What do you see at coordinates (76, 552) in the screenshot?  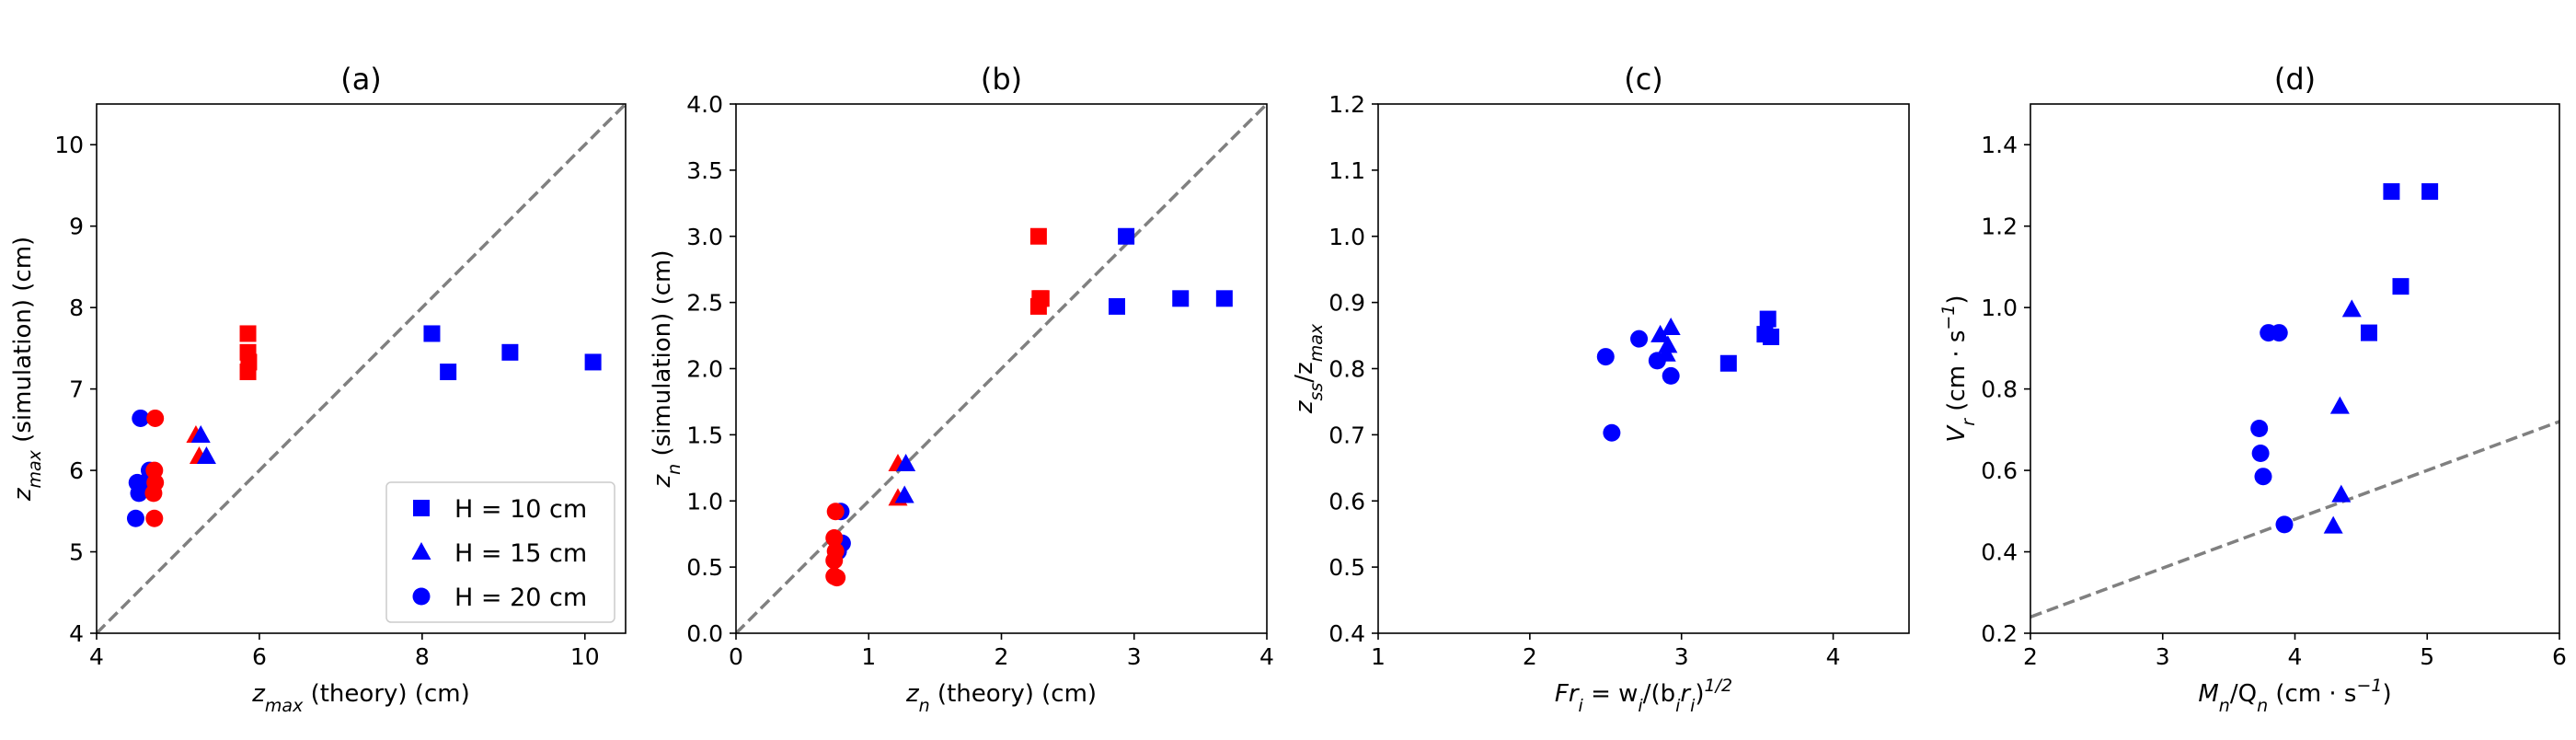 I see `y-tick-label: 5` at bounding box center [76, 552].